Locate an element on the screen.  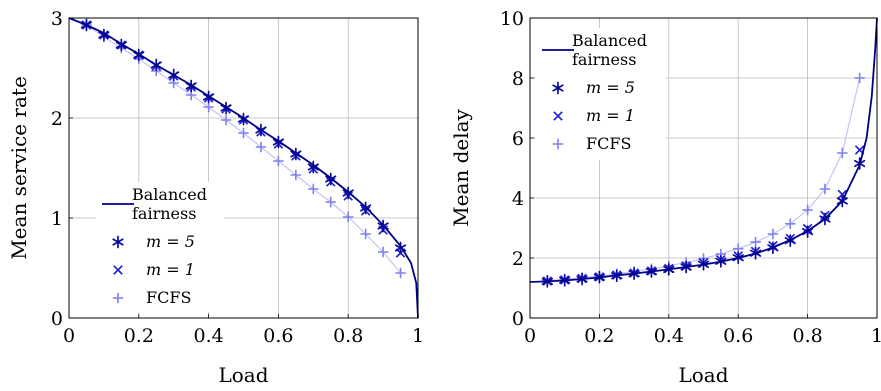
y-axis-label: Mean delay is located at coordinates (461, 167).